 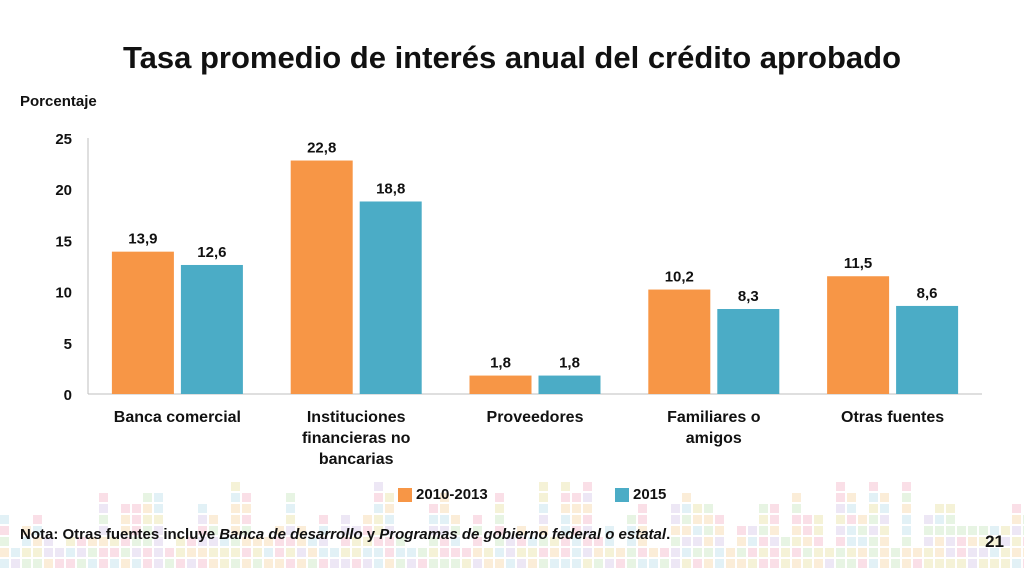 I want to click on data-label: 1,8, so click(x=569, y=363).